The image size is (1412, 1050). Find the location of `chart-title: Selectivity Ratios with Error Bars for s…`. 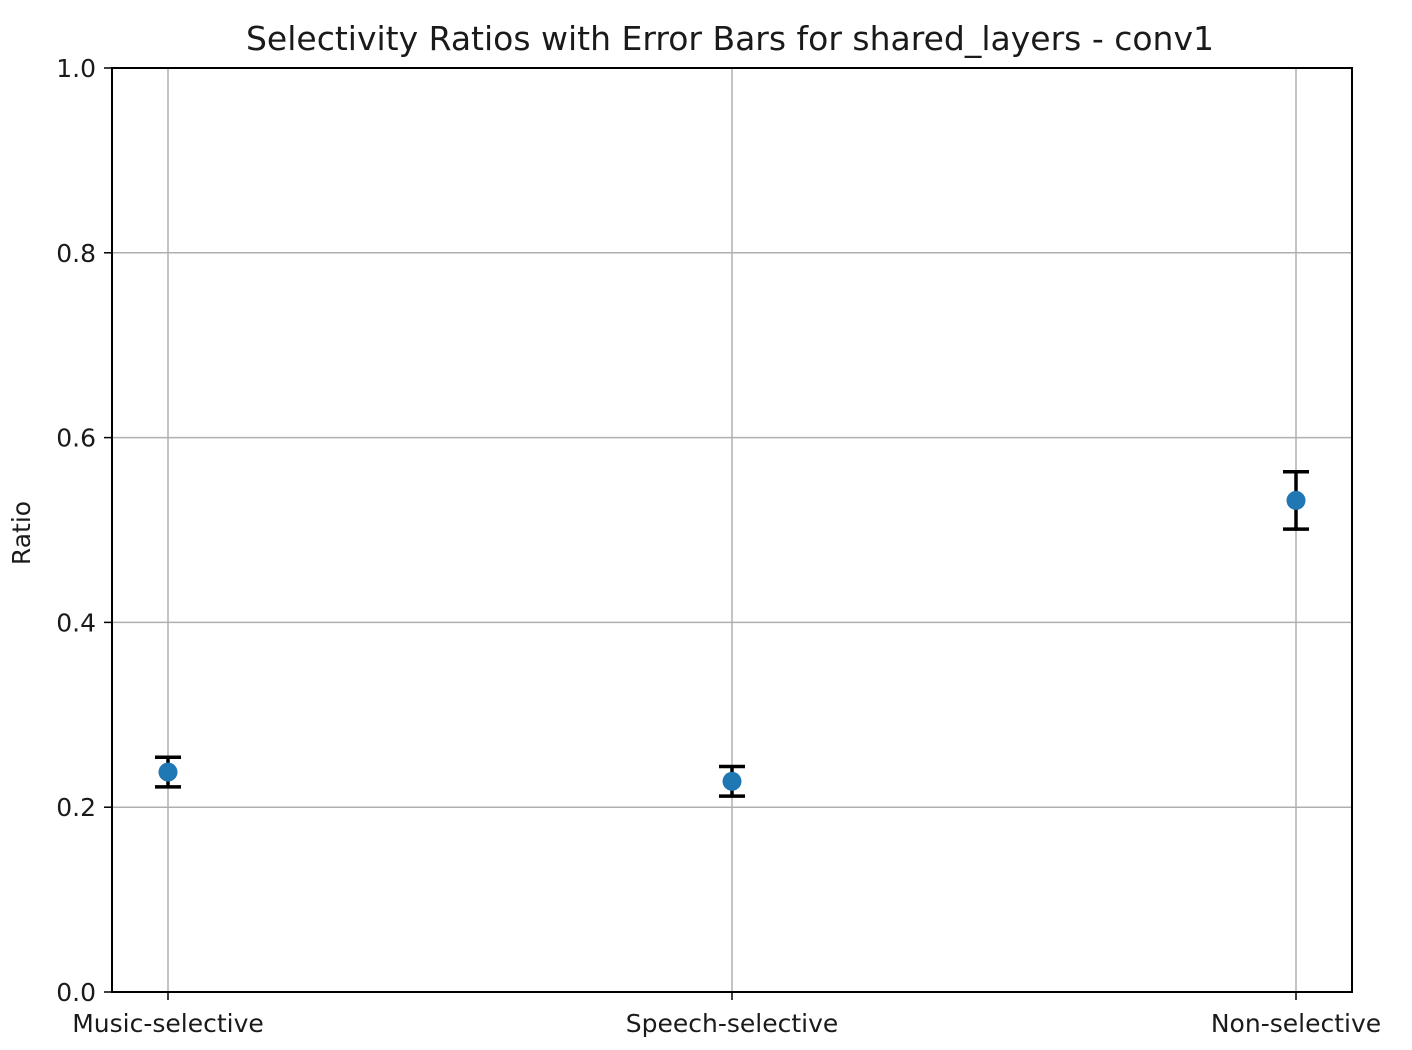

chart-title: Selectivity Ratios with Error Bars for s… is located at coordinates (730, 38).